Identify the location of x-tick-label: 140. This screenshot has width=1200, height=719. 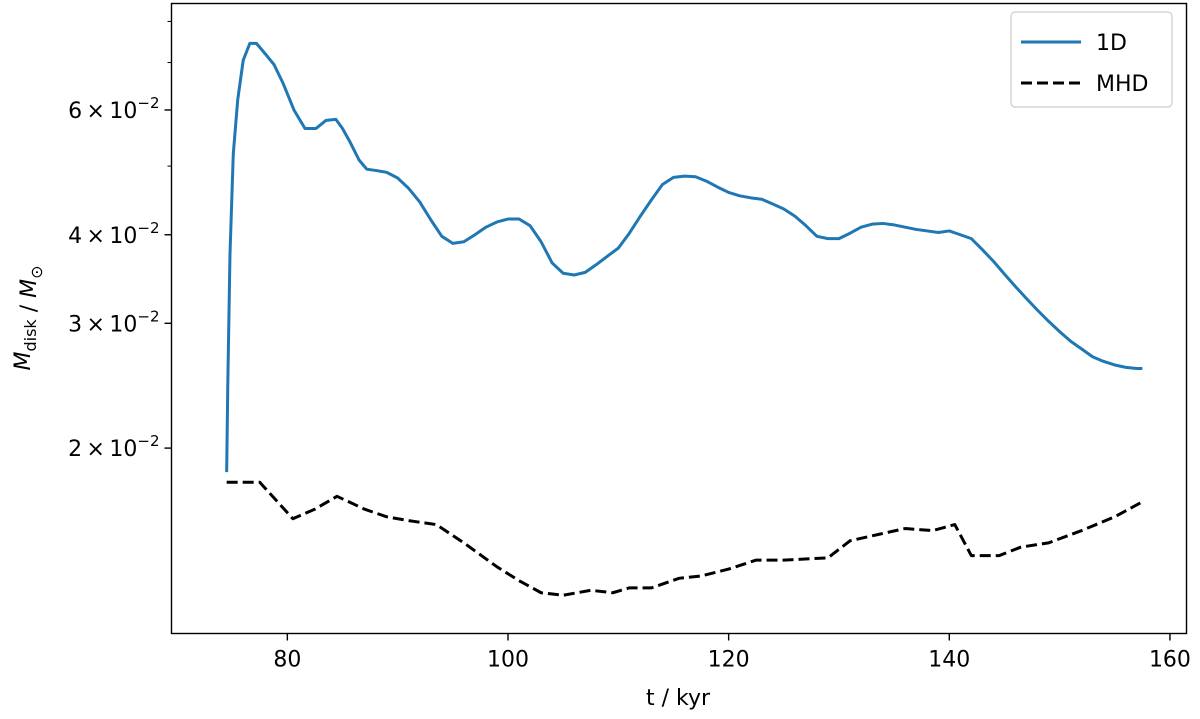
(949, 660).